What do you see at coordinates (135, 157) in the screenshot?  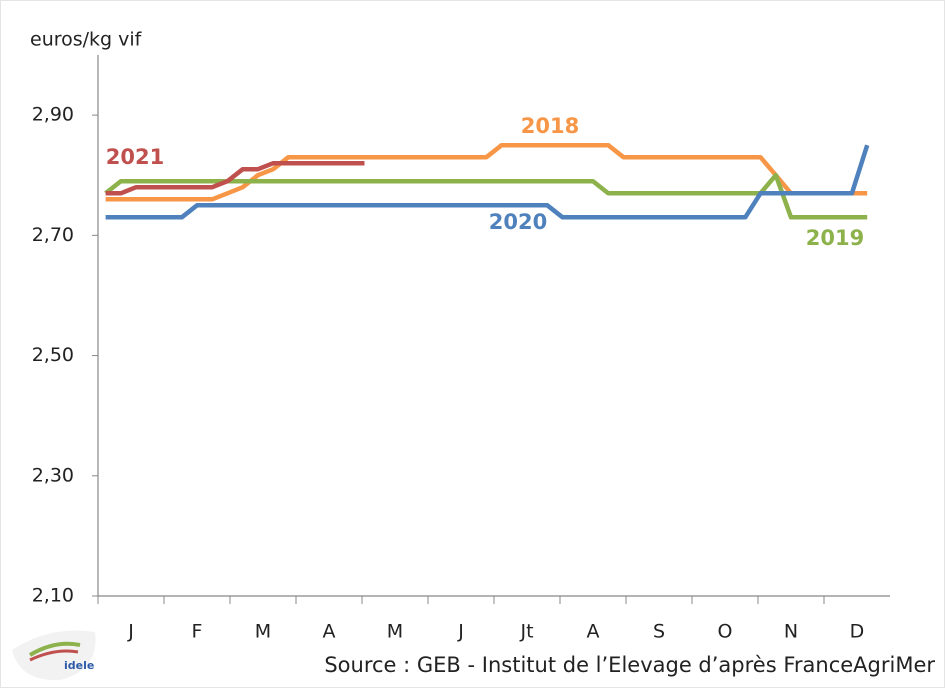 I see `series-label: 2021` at bounding box center [135, 157].